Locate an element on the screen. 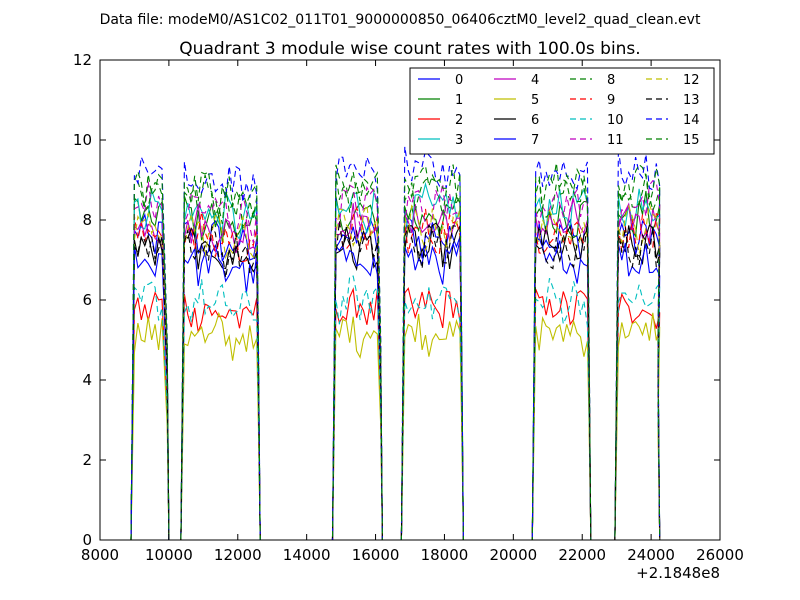 The image size is (800, 600). legend-label-8: 8 is located at coordinates (611, 80).